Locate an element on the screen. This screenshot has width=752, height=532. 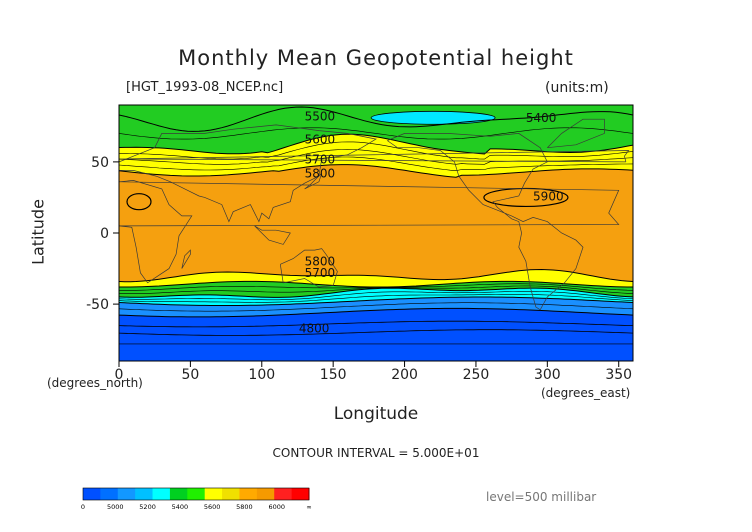
low-pressure-region is located at coordinates (433, 117).